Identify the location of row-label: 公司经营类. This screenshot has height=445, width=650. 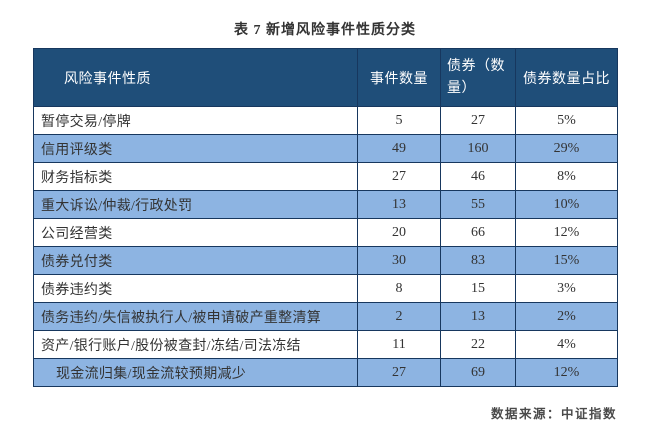
(195, 232).